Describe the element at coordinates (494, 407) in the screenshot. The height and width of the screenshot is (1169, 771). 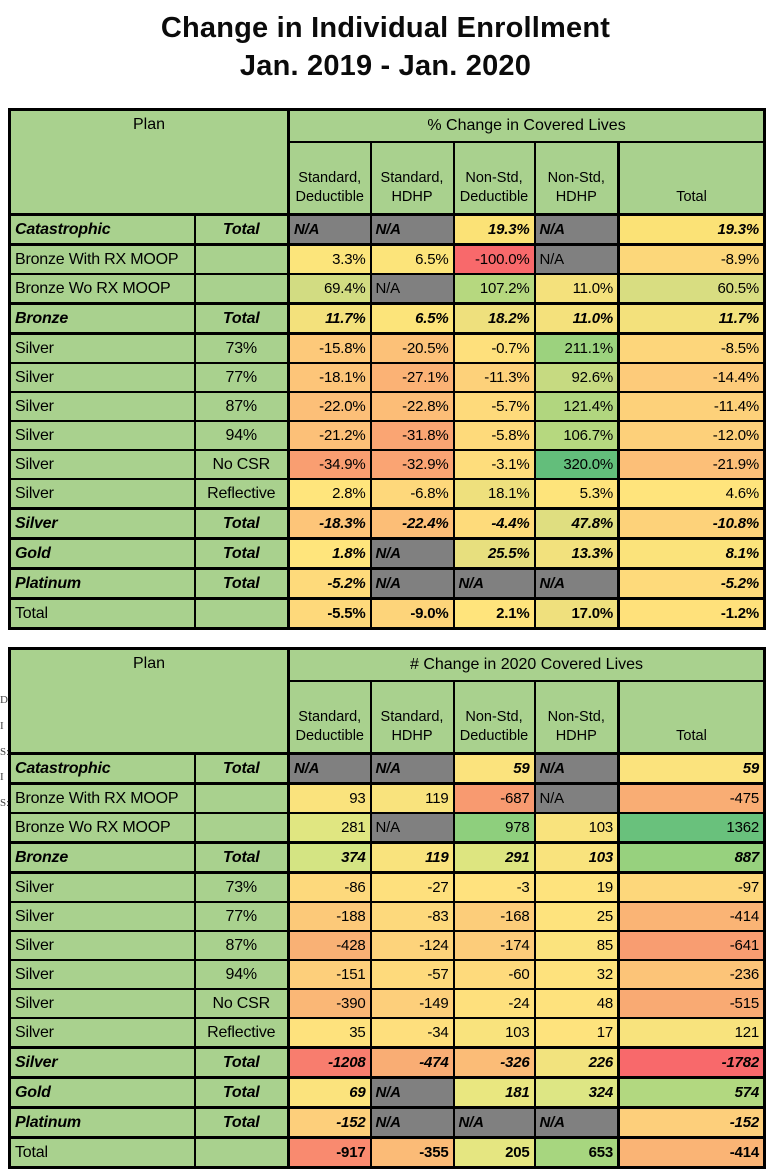
I see `value-cell: -5.7%` at that location.